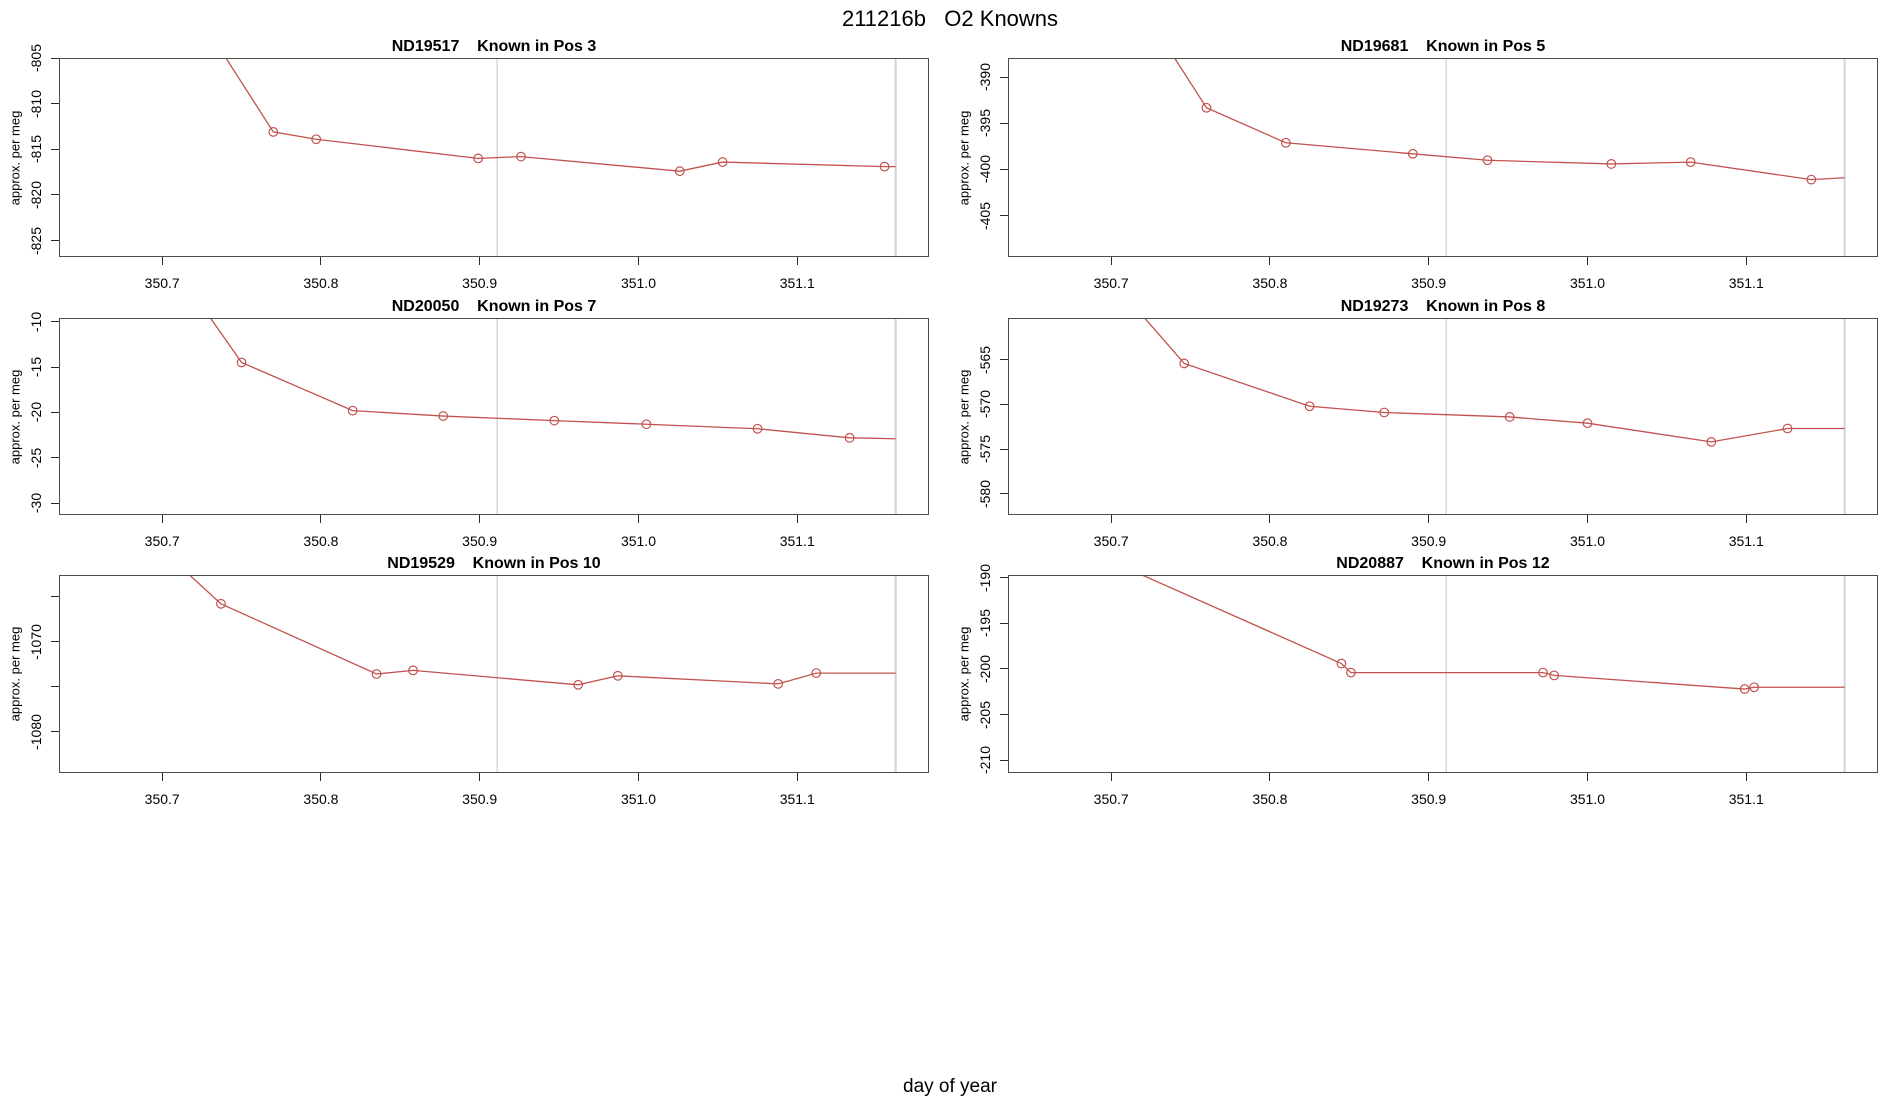  Describe the element at coordinates (964, 674) in the screenshot. I see `y-axis-label: approx. per meg` at that location.